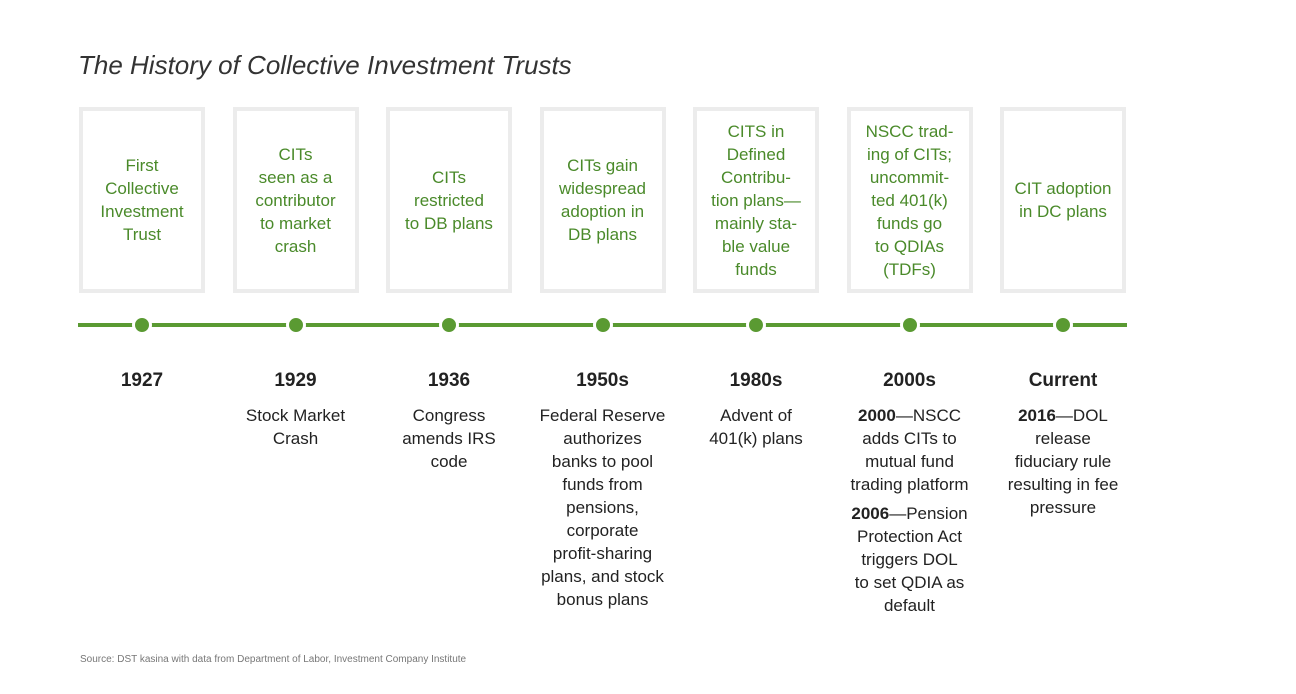 The image size is (1296, 694). Describe the element at coordinates (1063, 211) in the screenshot. I see `box-line: in DC plans` at that location.